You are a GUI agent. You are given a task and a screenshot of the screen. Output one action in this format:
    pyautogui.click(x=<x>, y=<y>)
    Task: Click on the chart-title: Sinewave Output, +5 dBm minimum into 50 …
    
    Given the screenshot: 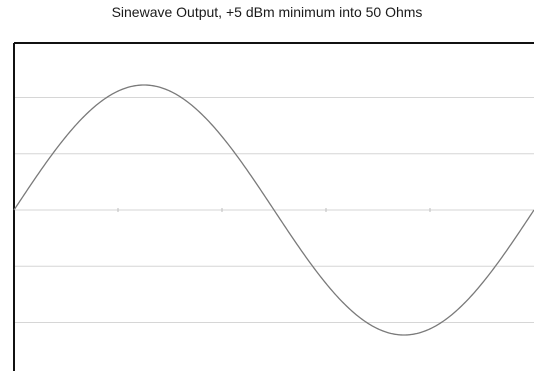 What is the action you would take?
    pyautogui.click(x=267, y=12)
    